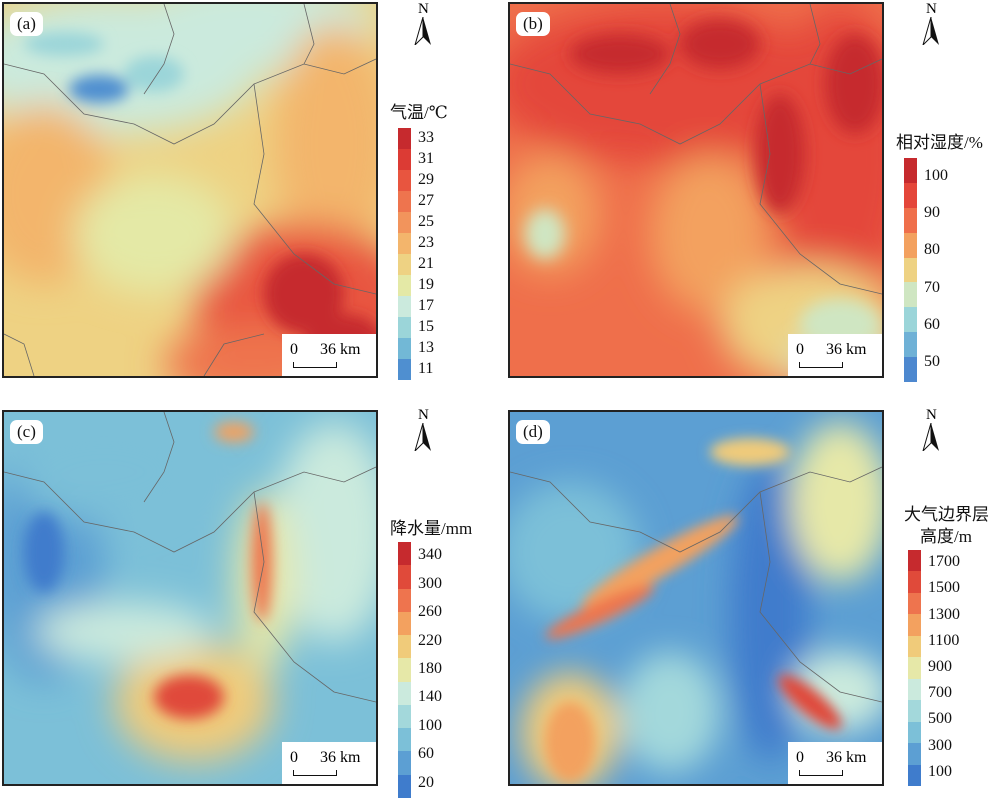 The height and width of the screenshot is (798, 1000). Describe the element at coordinates (426, 200) in the screenshot. I see `legend-tick-label: 27` at that location.